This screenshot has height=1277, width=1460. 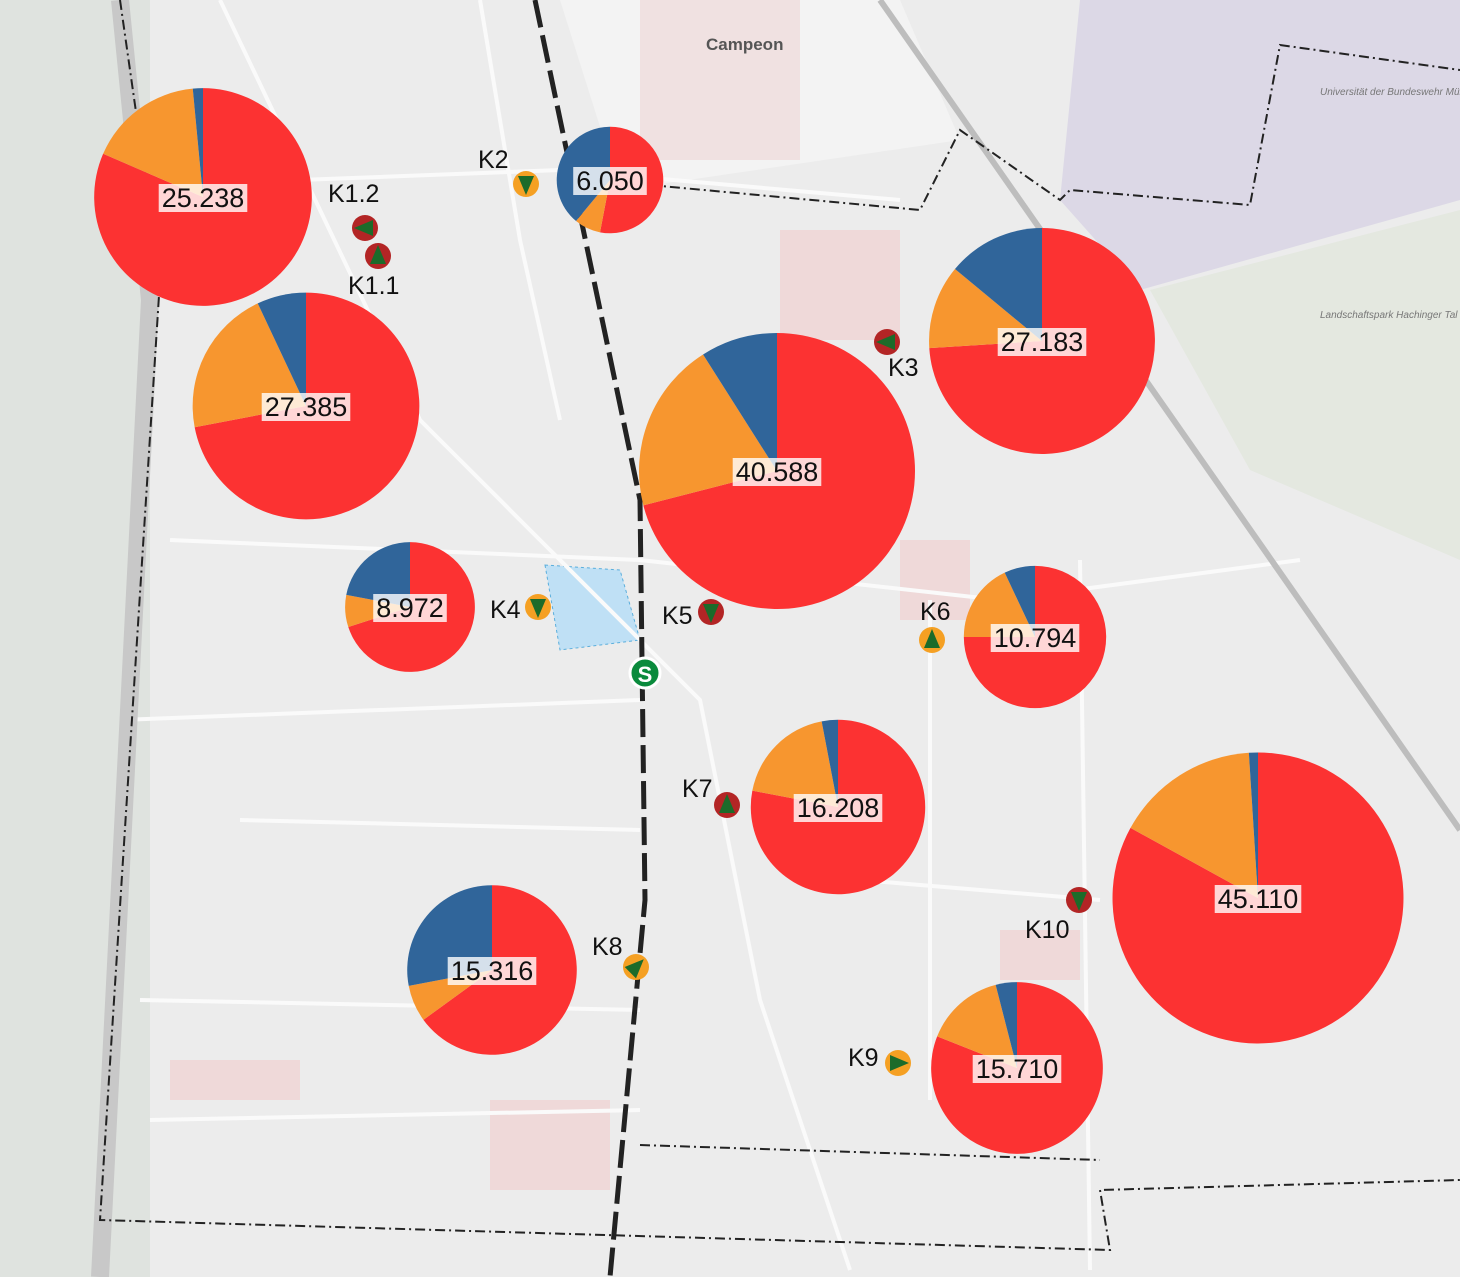 I want to click on s-bahn-station-icon: S, so click(x=645, y=673).